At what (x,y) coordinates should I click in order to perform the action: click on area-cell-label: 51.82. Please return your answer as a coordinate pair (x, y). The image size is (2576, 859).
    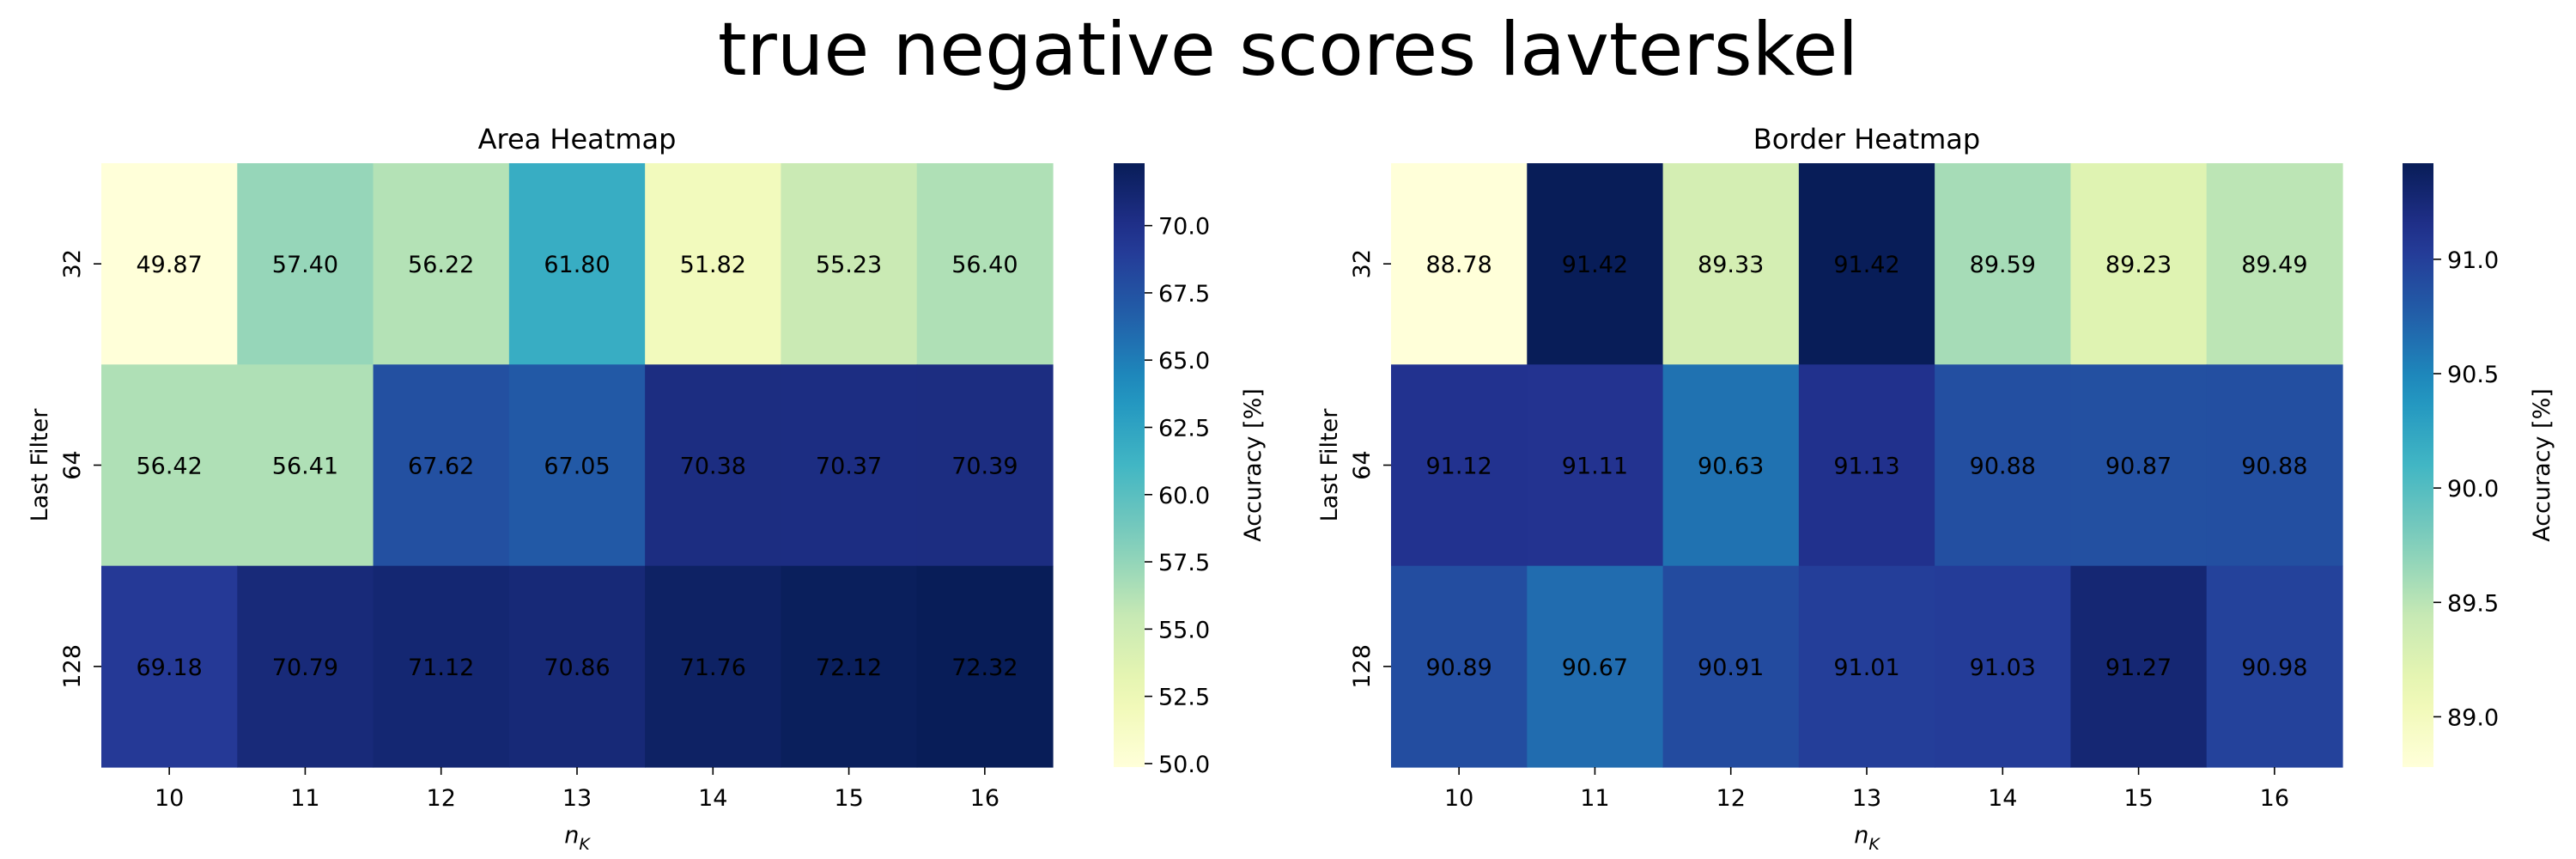
    Looking at the image, I should click on (713, 265).